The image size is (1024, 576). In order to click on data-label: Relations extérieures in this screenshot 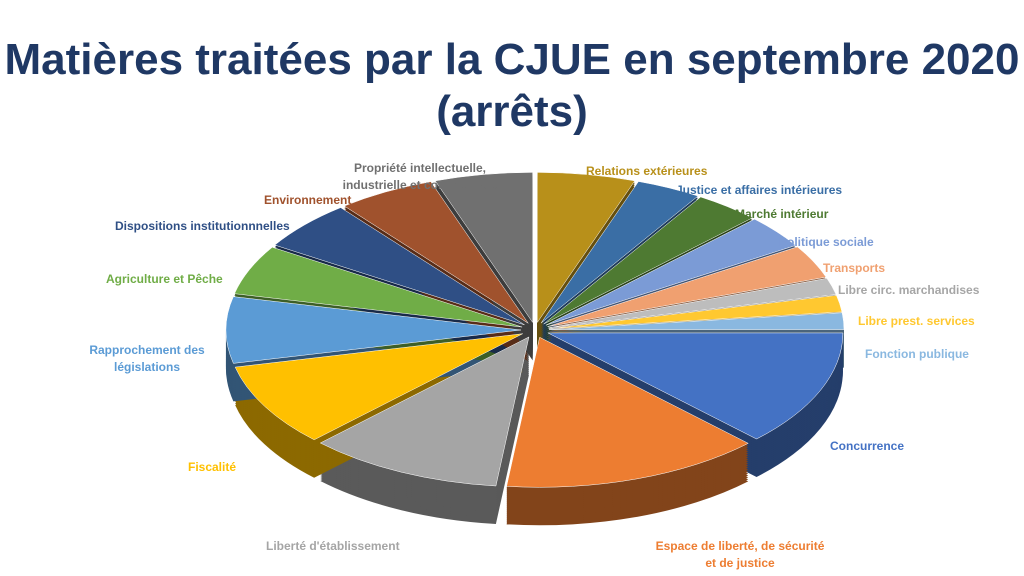, I will do `click(647, 171)`.